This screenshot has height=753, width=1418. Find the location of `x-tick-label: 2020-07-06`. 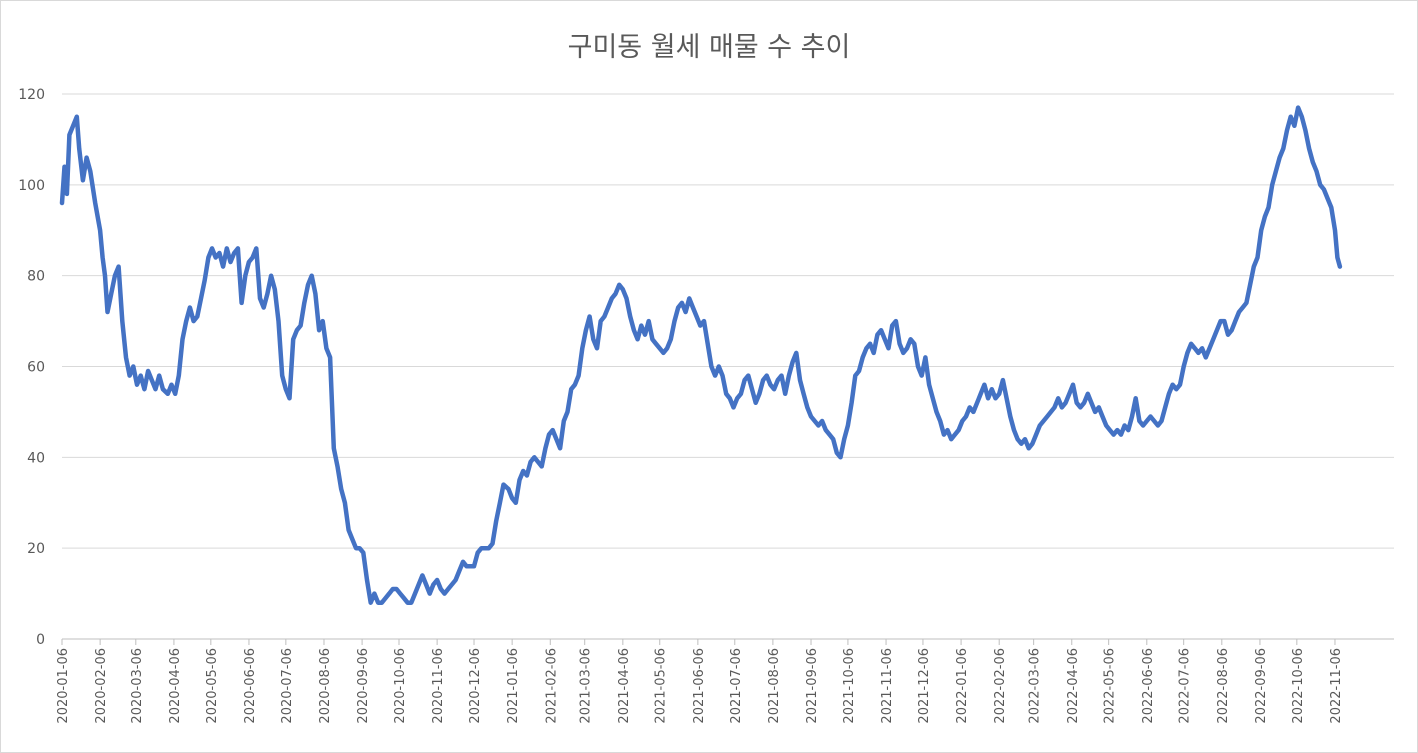

x-tick-label: 2020-07-06 is located at coordinates (287, 686).